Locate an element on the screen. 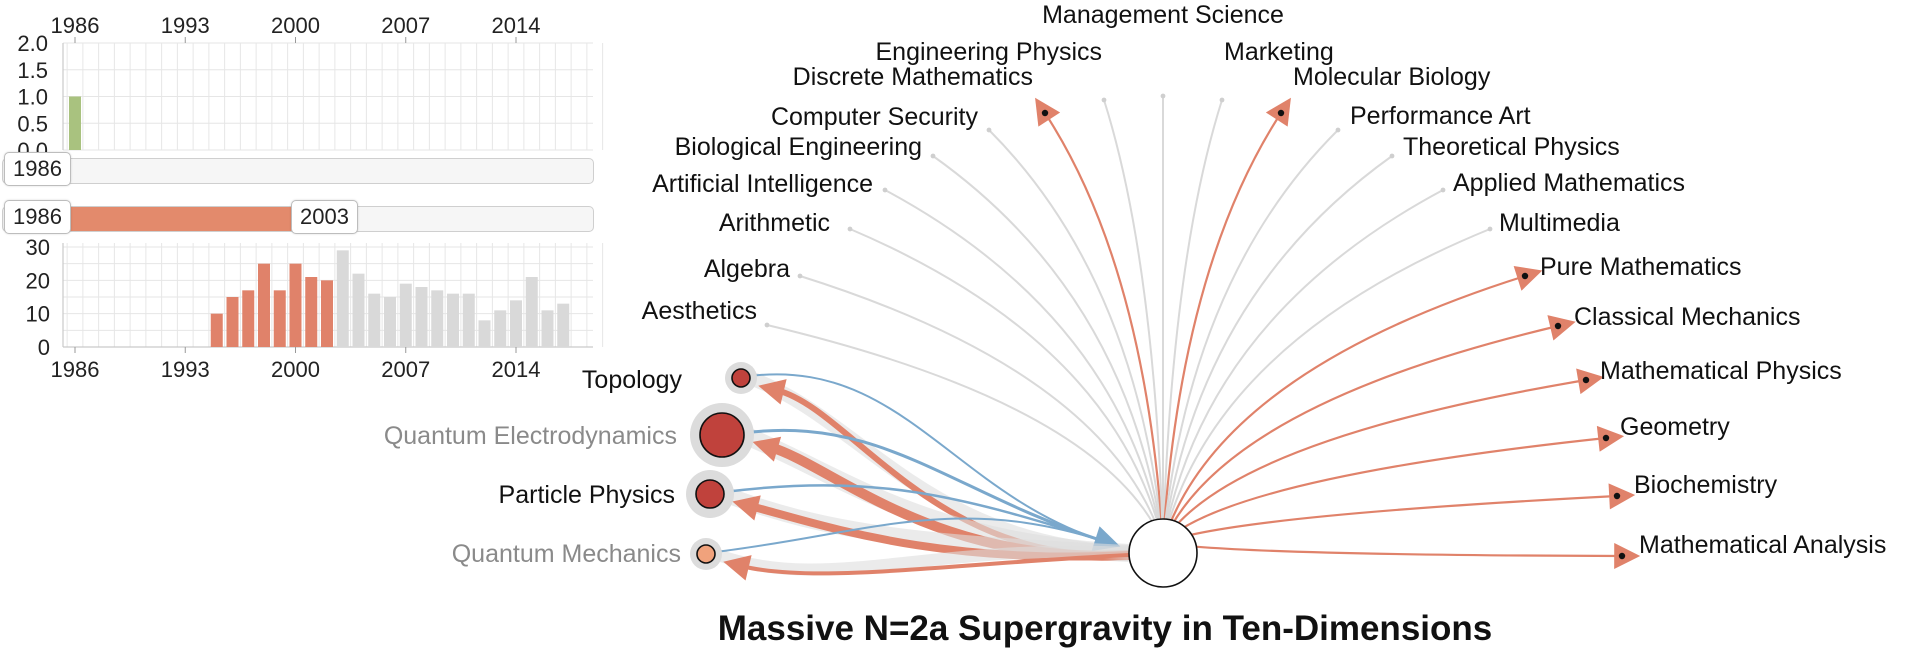 Image resolution: width=1920 pixels, height=655 pixels. left-topic-label: Quantum Mechanics is located at coordinates (566, 554).